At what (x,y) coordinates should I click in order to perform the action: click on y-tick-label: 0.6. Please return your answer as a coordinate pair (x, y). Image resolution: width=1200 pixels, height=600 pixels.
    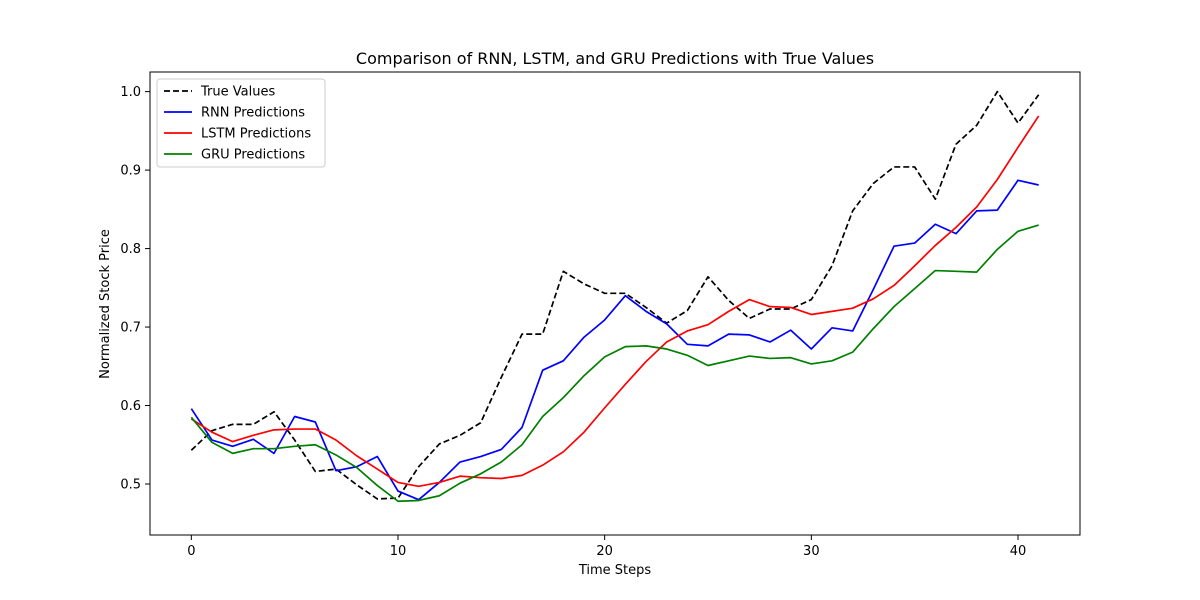
    Looking at the image, I should click on (130, 406).